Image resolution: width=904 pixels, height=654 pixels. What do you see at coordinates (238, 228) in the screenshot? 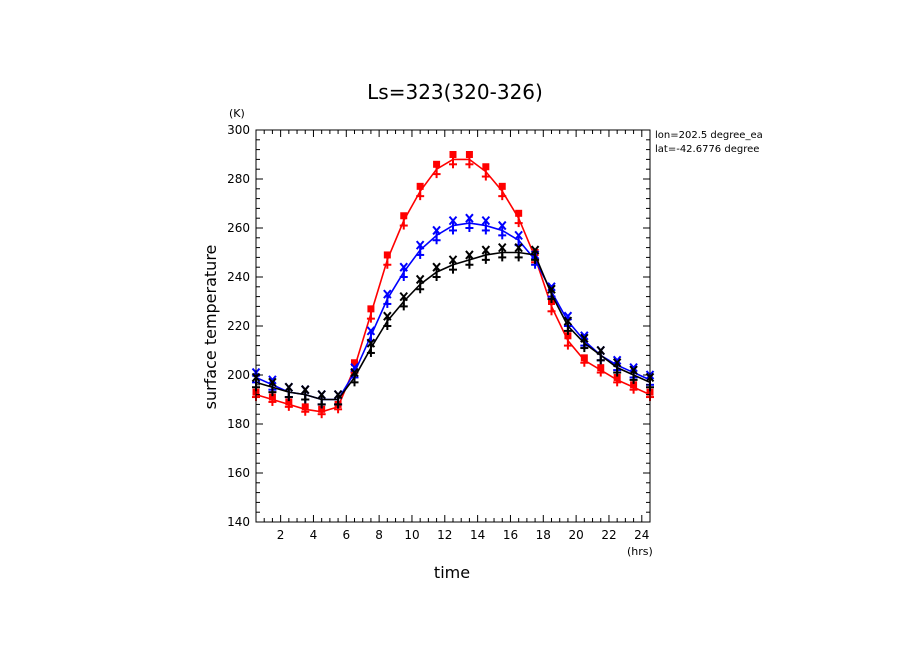
I see `y-tick-label: 260` at bounding box center [238, 228].